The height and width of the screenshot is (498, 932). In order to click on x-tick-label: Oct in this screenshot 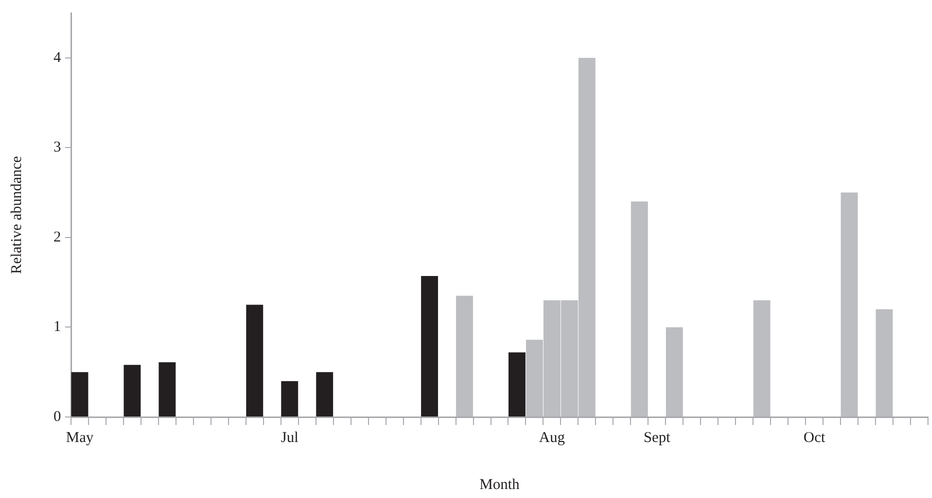, I will do `click(814, 438)`.